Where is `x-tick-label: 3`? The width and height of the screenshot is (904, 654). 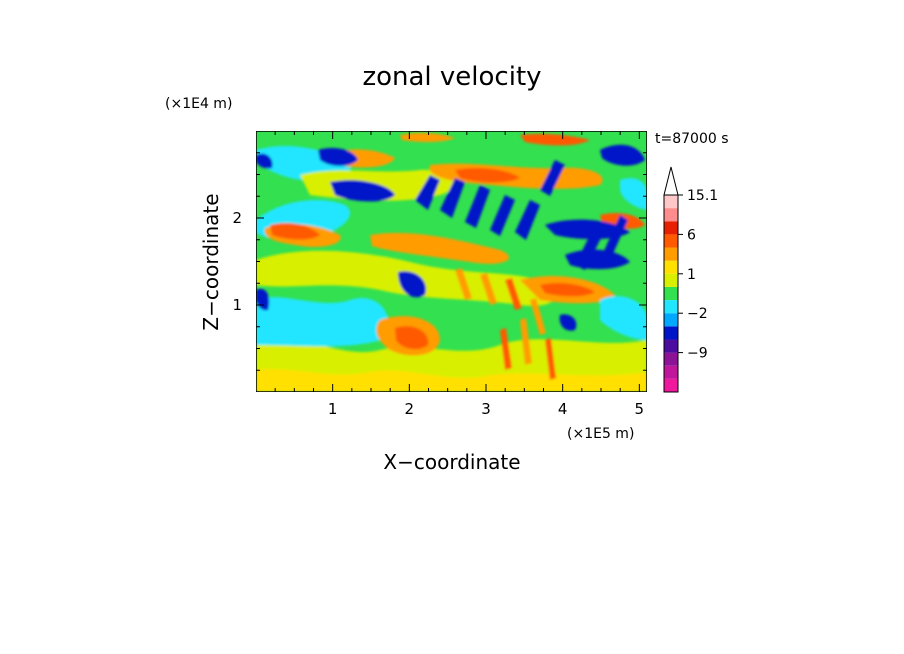
x-tick-label: 3 is located at coordinates (486, 409).